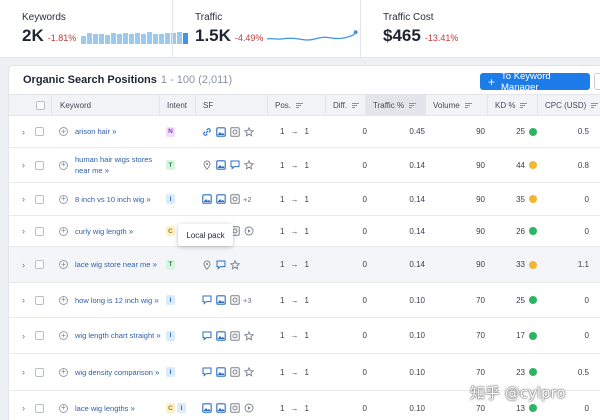 This screenshot has width=600, height=420. Describe the element at coordinates (266, 29) in the screenshot. I see `metric-traffic: Traffic 1.5K -4.49%` at that location.